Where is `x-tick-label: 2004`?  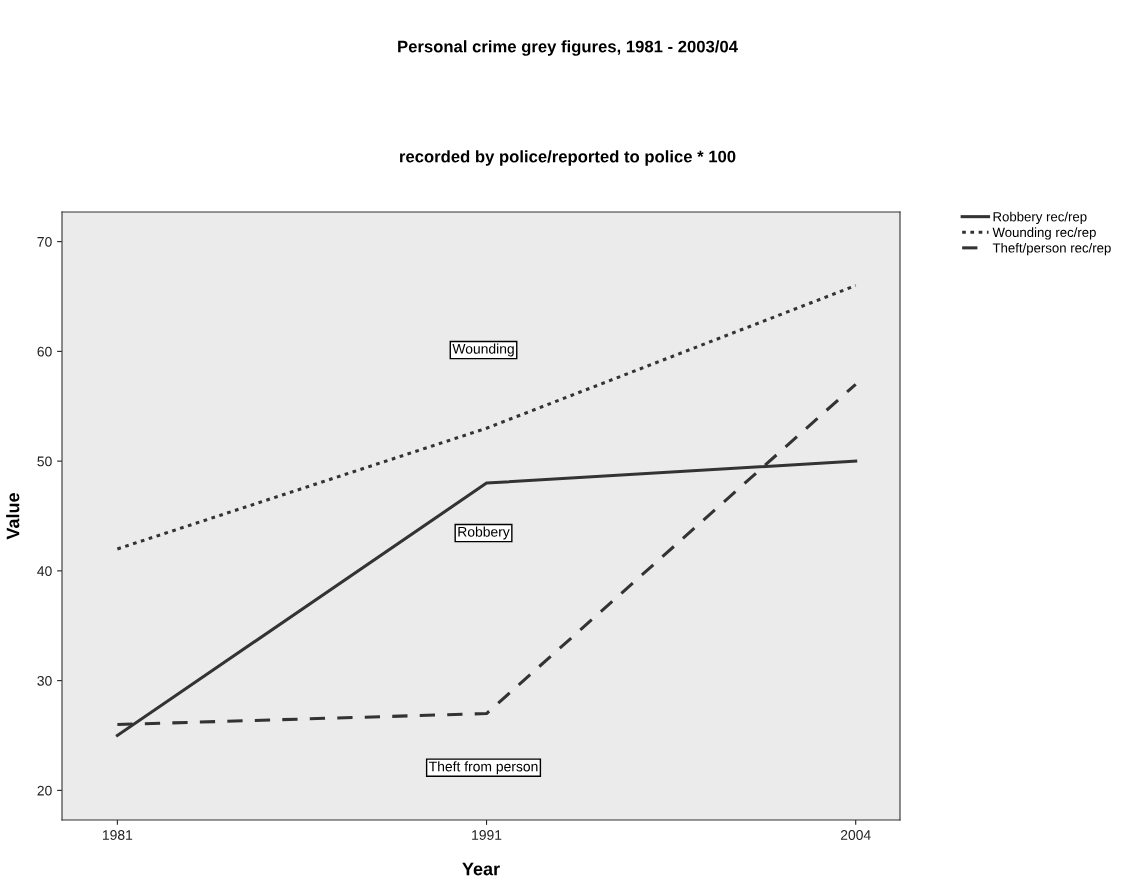
x-tick-label: 2004 is located at coordinates (855, 835).